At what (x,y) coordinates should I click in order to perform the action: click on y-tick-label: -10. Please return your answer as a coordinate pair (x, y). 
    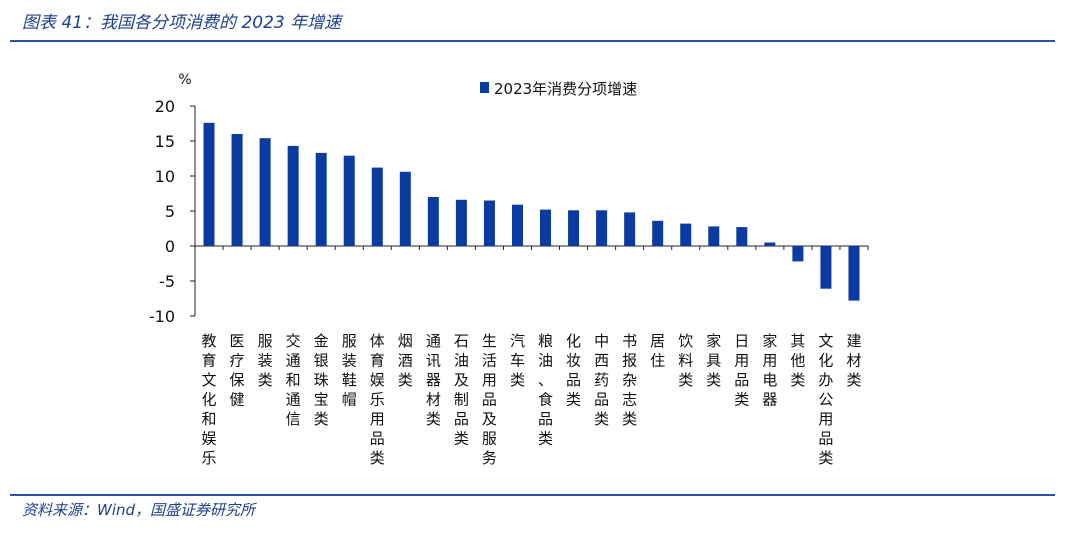
    Looking at the image, I should click on (162, 316).